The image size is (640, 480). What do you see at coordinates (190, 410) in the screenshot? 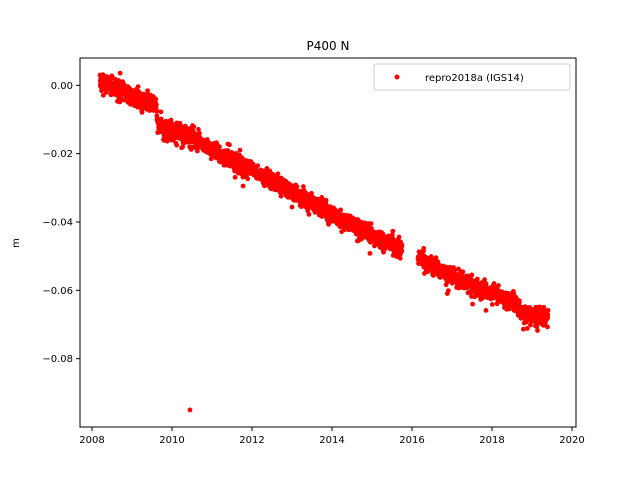
I see `data-point-outlier` at bounding box center [190, 410].